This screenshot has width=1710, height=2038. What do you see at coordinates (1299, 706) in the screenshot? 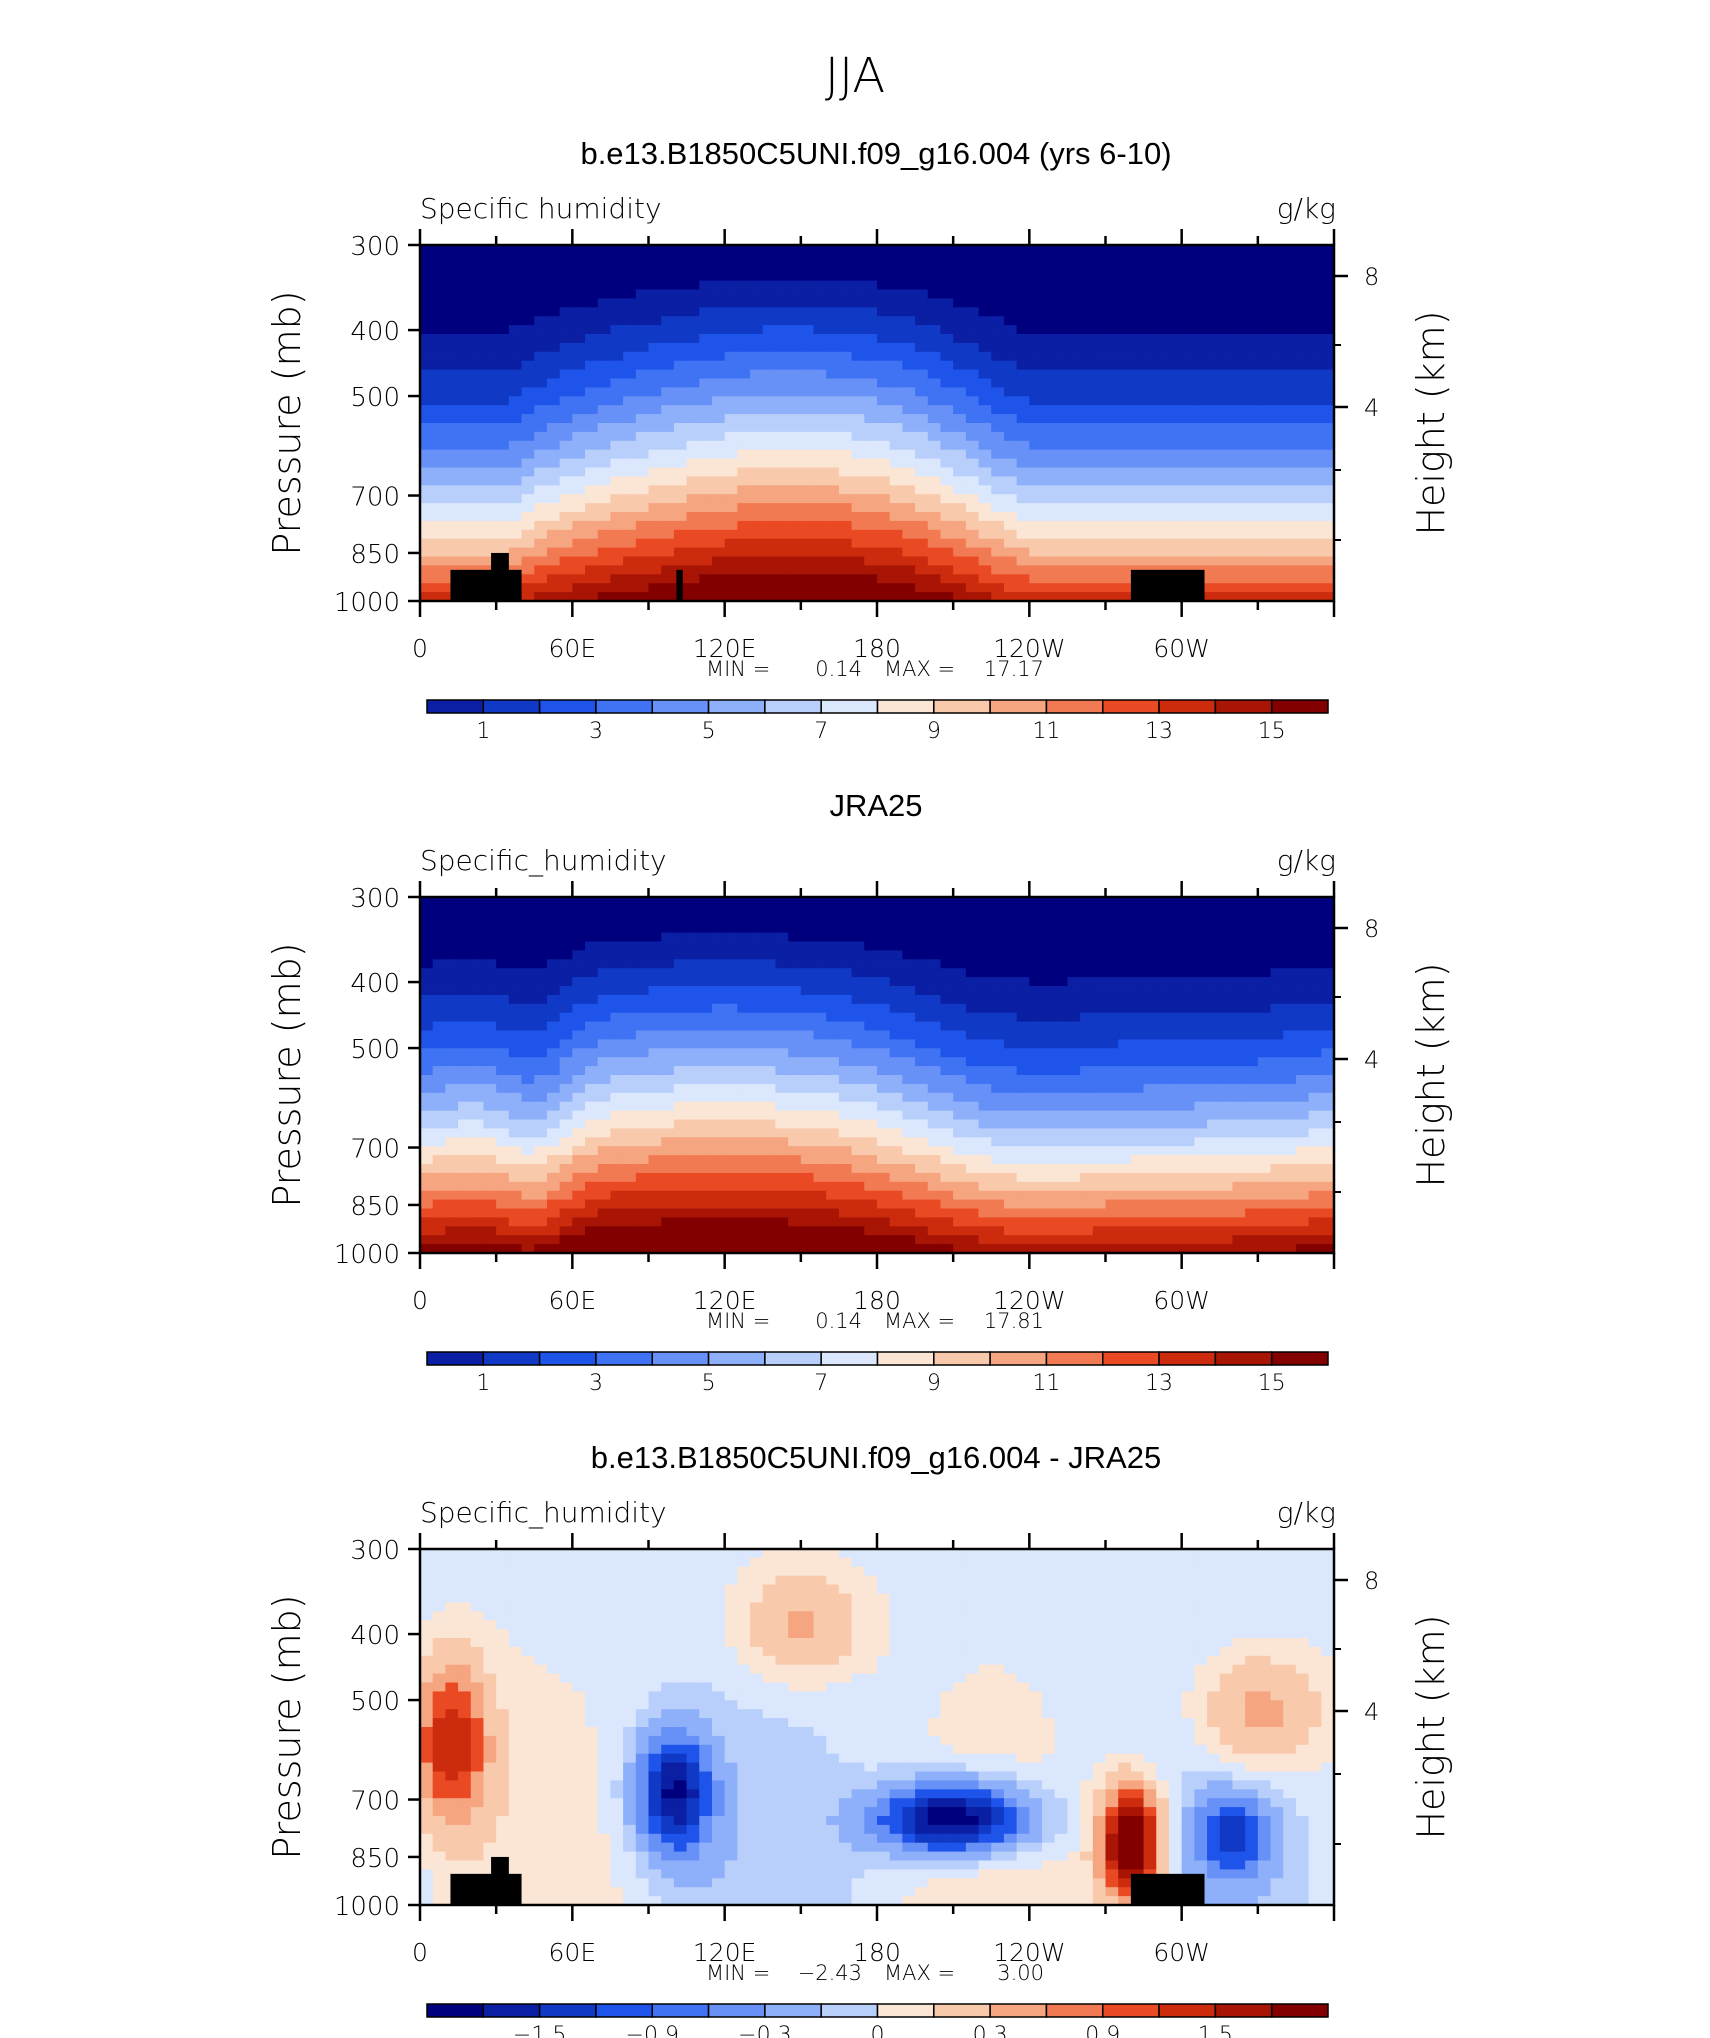
I see `colorbar-box` at bounding box center [1299, 706].